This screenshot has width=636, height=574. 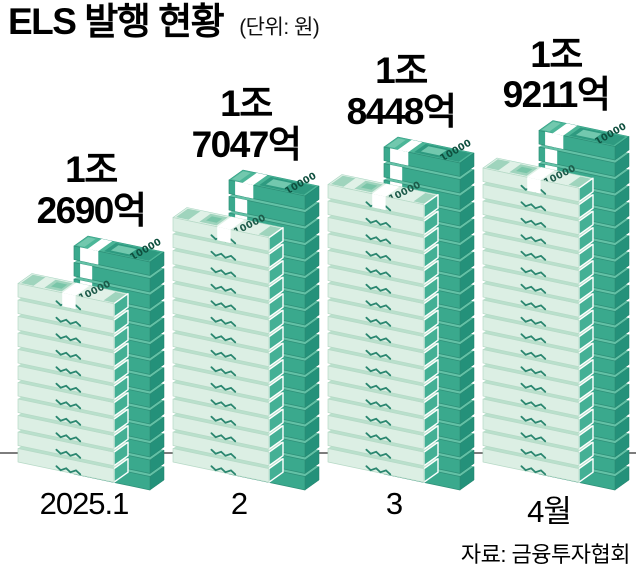 I want to click on source-credit: 자료: 금융투자협회, so click(x=545, y=554).